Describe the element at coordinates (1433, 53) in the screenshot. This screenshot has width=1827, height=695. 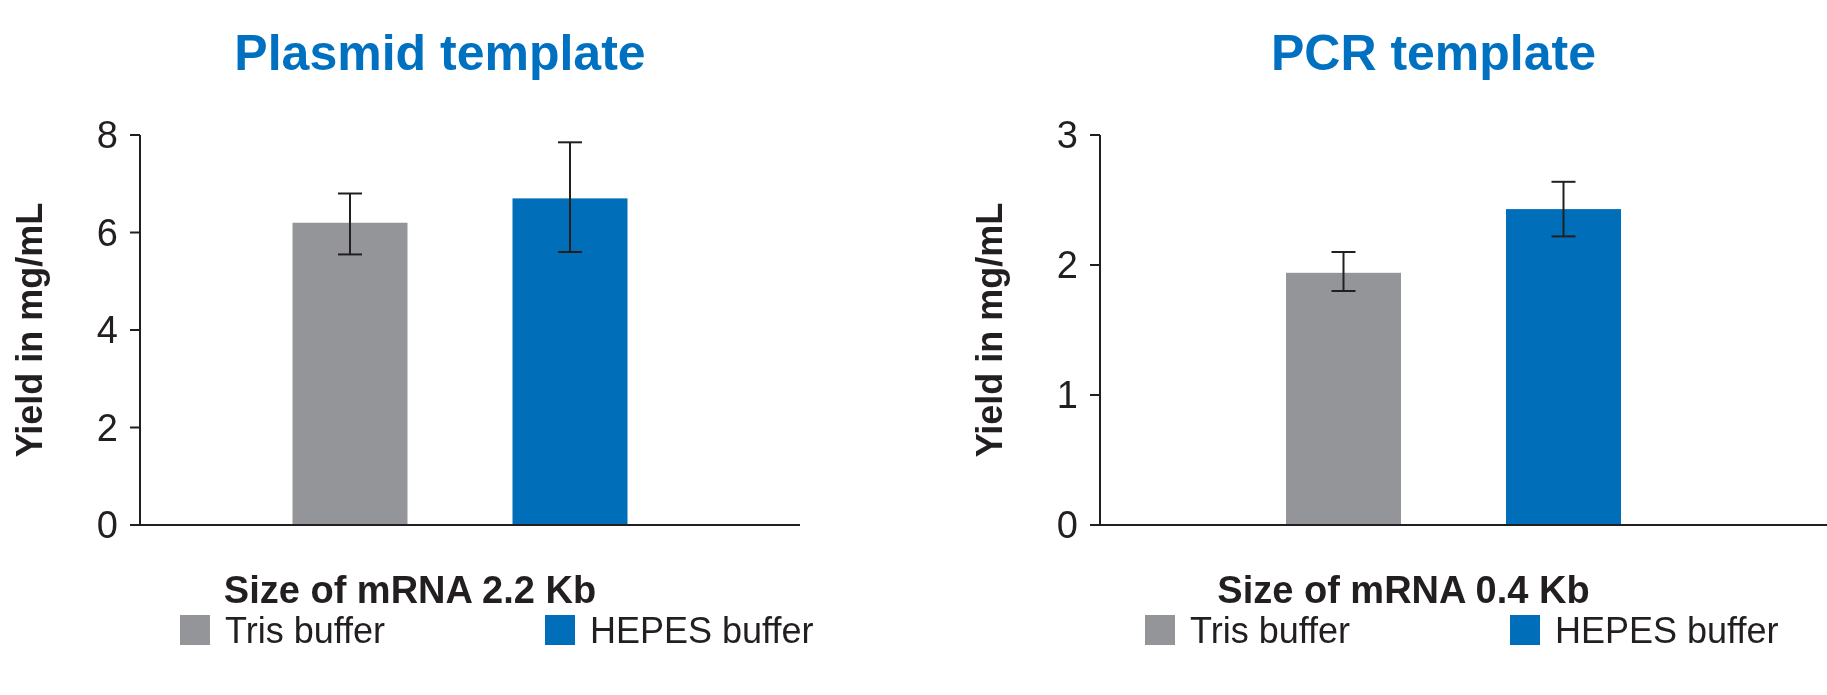
I see `chart-title: PCR template` at that location.